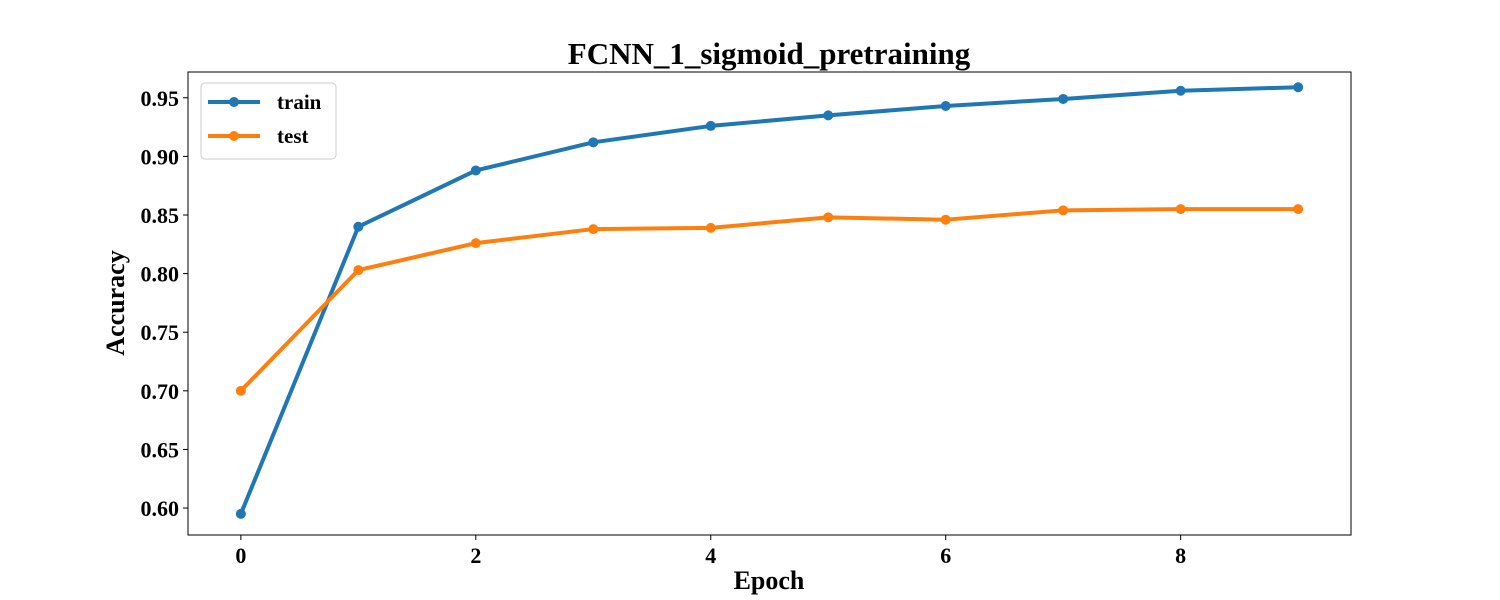  I want to click on legend-marker-train, so click(234, 102).